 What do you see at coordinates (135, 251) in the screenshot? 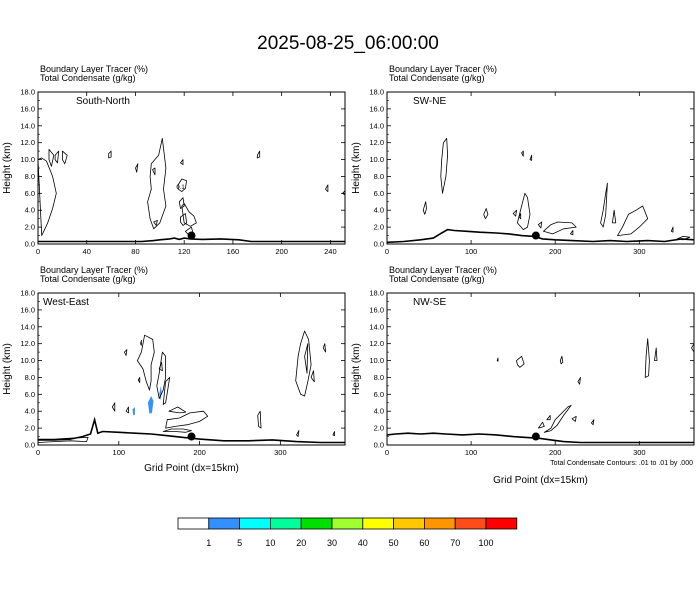
I see `x-tick-label: 80` at bounding box center [135, 251].